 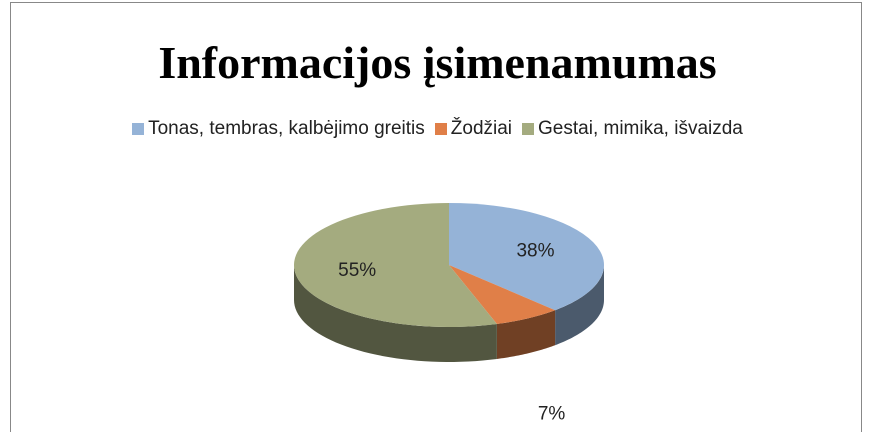 What do you see at coordinates (357, 270) in the screenshot?
I see `data-label: 55%` at bounding box center [357, 270].